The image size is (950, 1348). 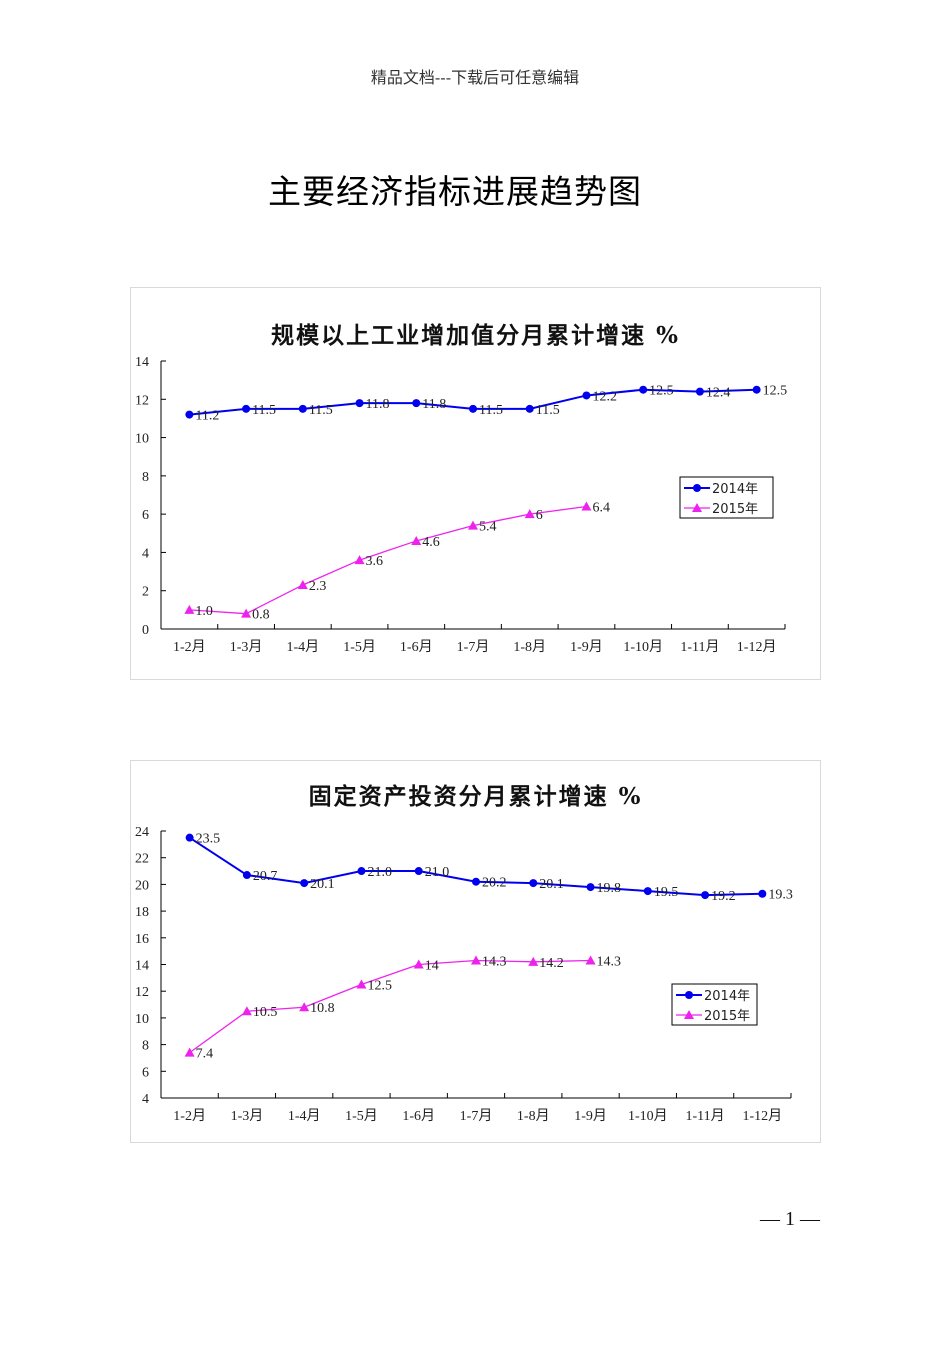 What do you see at coordinates (727, 1016) in the screenshot?
I see `legend-label: 2015年` at bounding box center [727, 1016].